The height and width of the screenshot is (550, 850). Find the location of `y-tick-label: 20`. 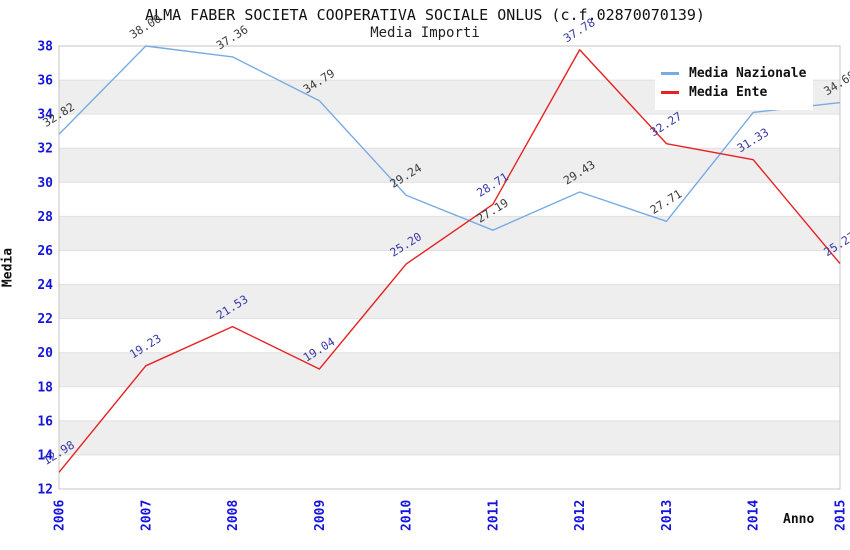

y-tick-label: 20 is located at coordinates (45, 353).